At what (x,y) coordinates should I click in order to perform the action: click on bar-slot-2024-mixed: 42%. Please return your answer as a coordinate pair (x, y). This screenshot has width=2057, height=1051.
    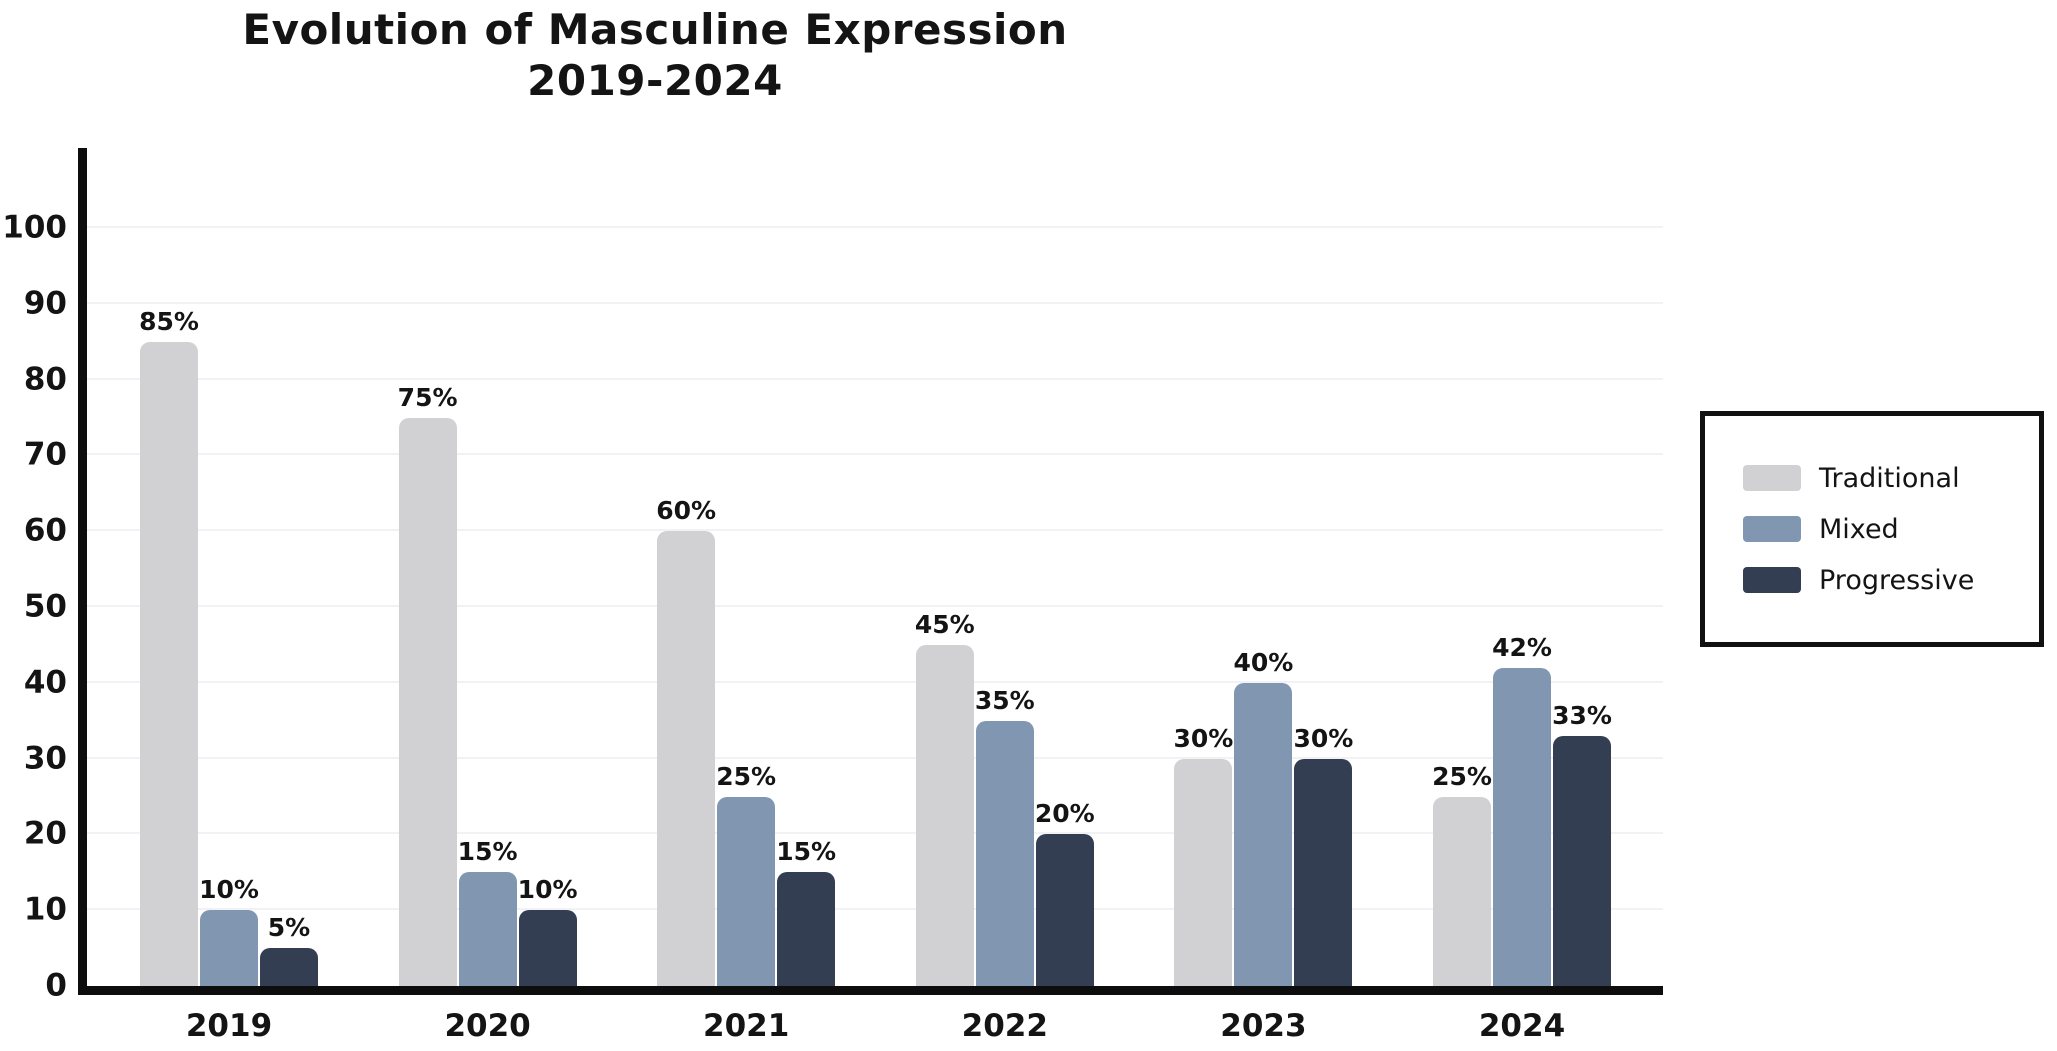
    Looking at the image, I should click on (1522, 567).